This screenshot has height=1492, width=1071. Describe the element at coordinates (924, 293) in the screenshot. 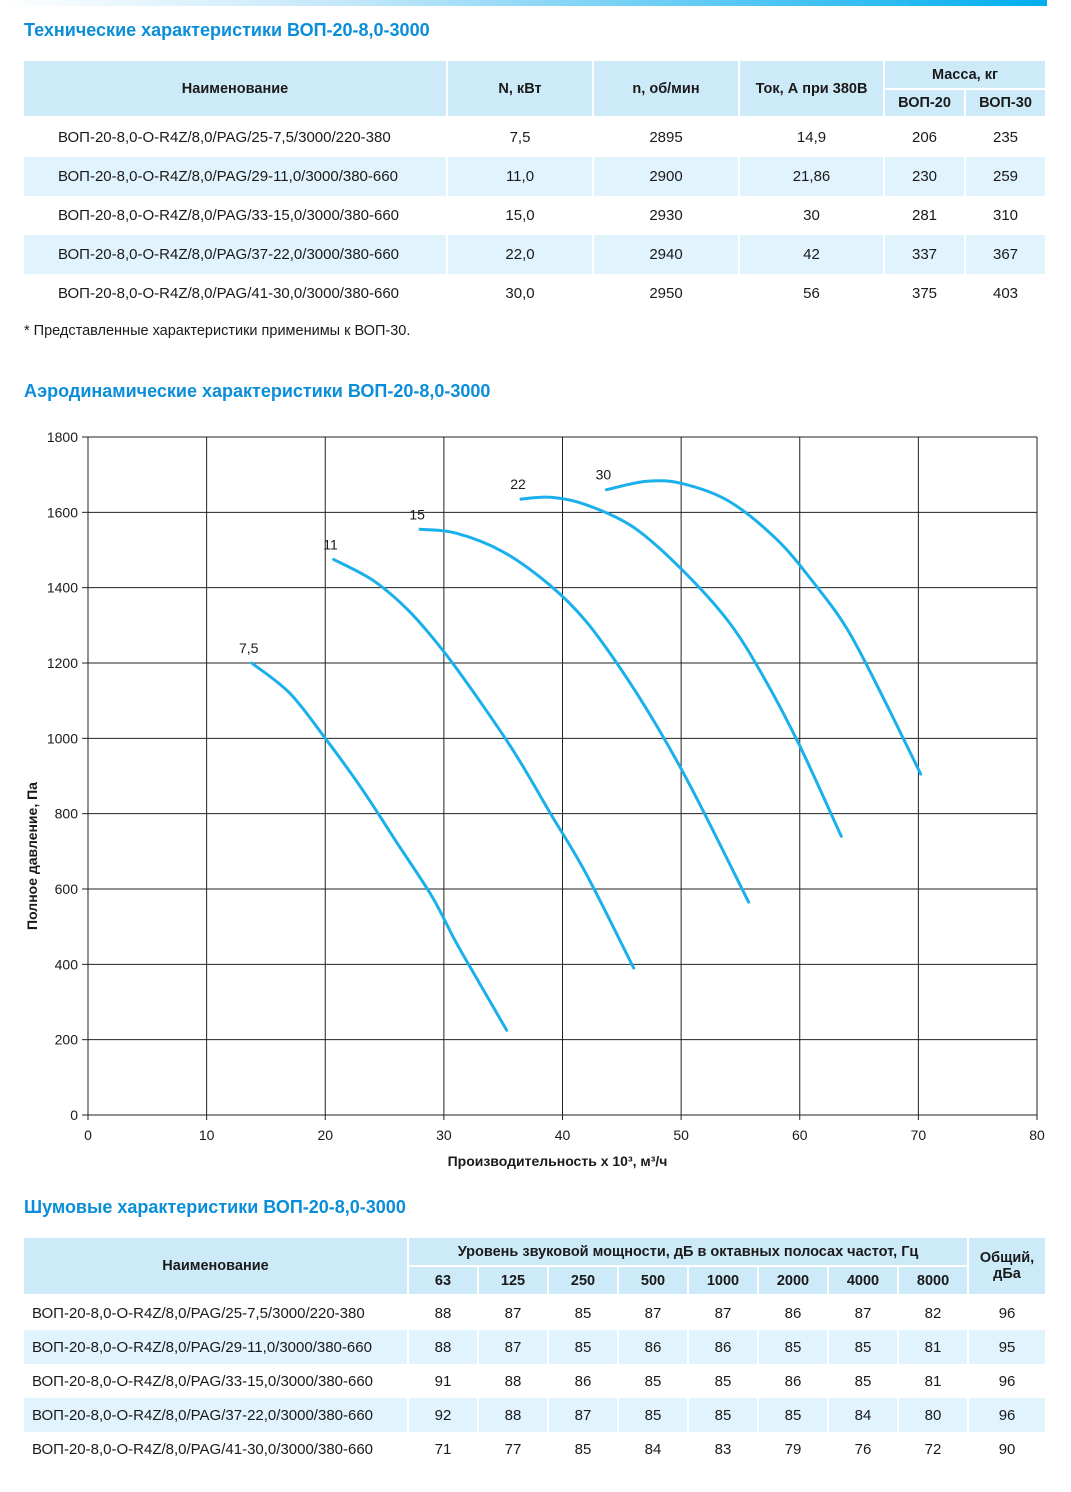

I see `cell-mass20: 375` at that location.